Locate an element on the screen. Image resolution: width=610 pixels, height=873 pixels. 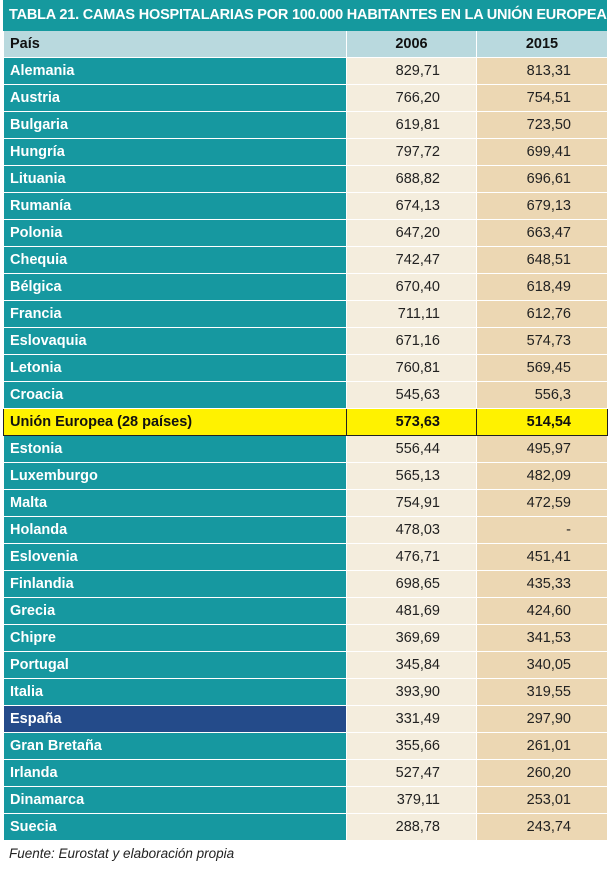
value-2006-cell: 556,44 is located at coordinates (411, 449).